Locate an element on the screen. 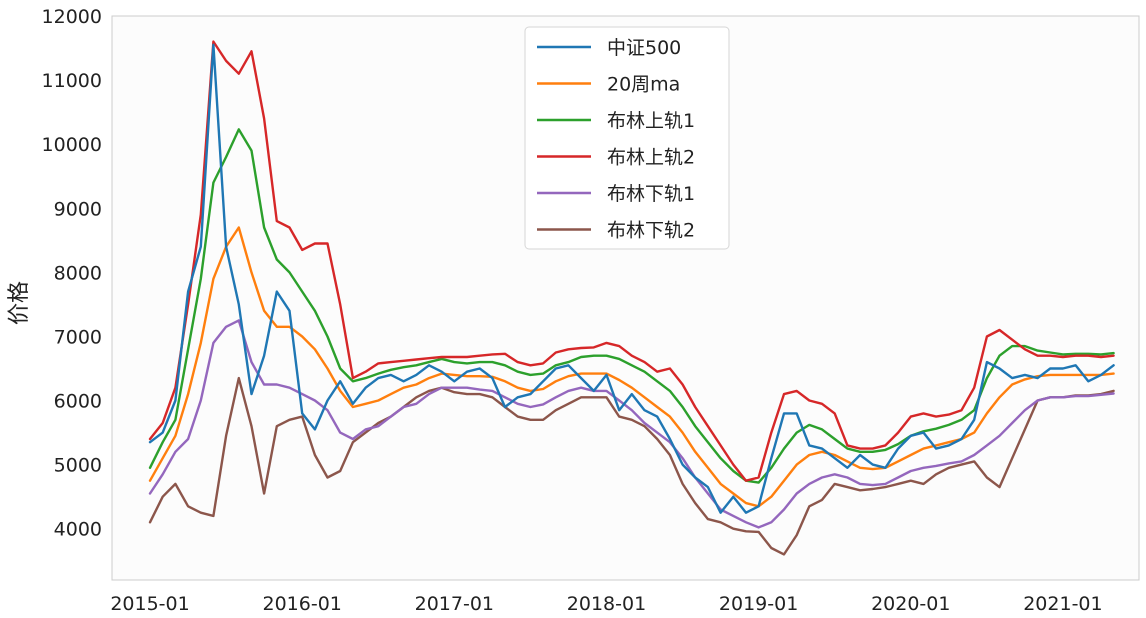 The width and height of the screenshot is (1146, 618). y-tick-label: 7000 is located at coordinates (78, 337).